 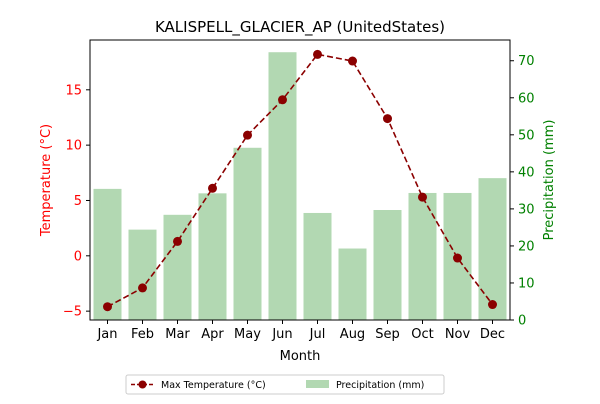 I want to click on x-tick-label-aug: Aug, so click(x=352, y=334).